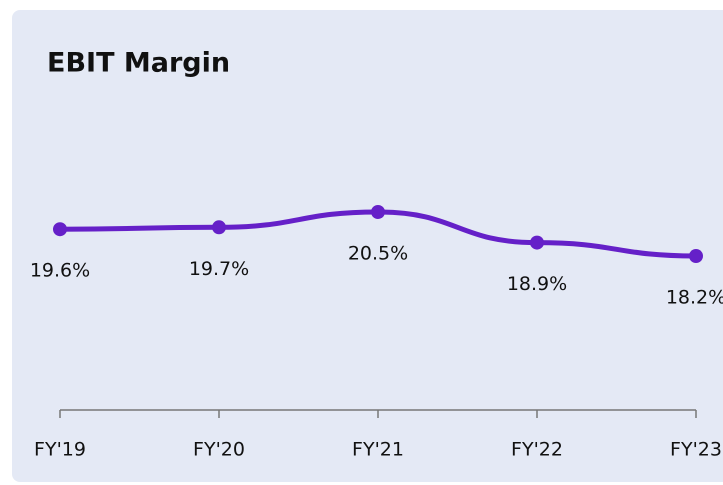  Describe the element at coordinates (378, 450) in the screenshot. I see `x-tick-label: FY'21` at that location.